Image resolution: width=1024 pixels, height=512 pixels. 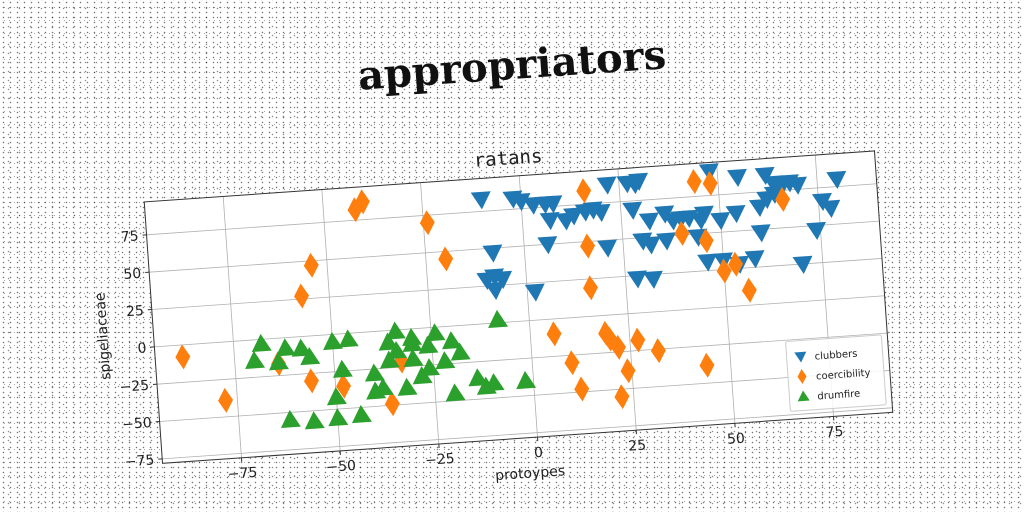 What do you see at coordinates (134, 387) in the screenshot?
I see `y-tick-label: −25` at bounding box center [134, 387].